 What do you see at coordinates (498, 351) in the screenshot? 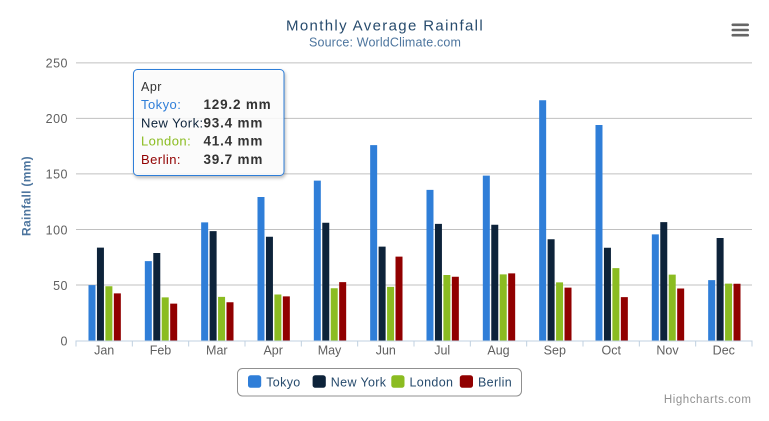
I see `svg-text: Aug` at bounding box center [498, 351].